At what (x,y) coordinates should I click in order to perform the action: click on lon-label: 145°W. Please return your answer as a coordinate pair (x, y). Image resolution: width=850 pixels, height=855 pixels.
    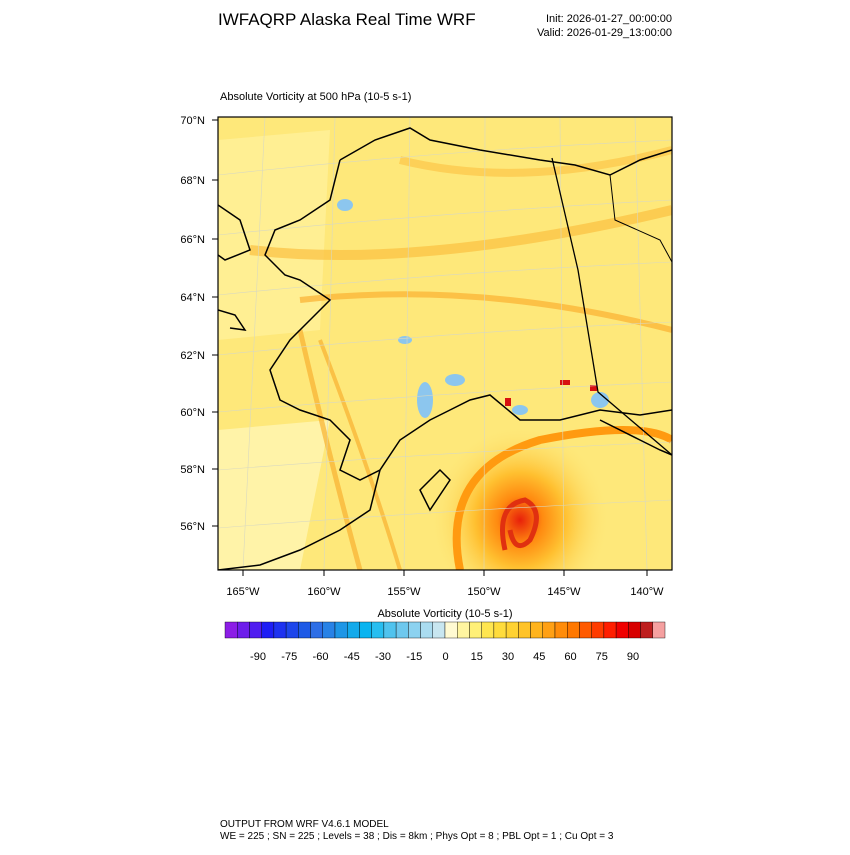
    Looking at the image, I should click on (564, 592).